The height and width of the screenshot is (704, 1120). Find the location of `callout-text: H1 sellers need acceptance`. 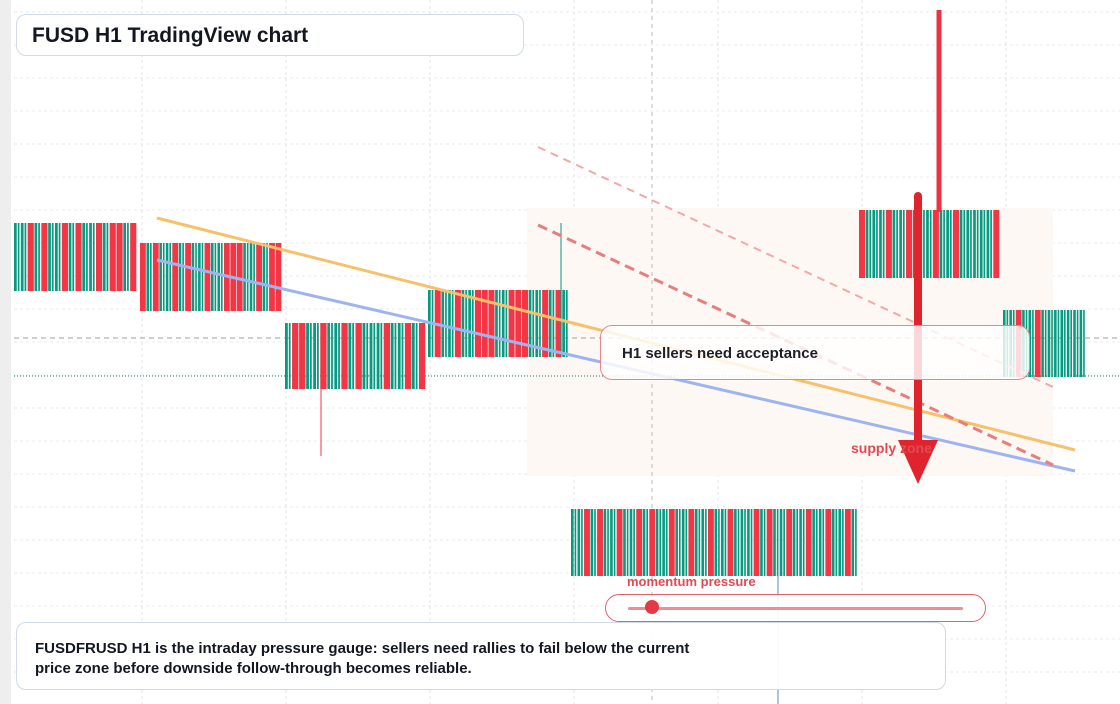

callout-text: H1 sellers need acceptance is located at coordinates (720, 353).